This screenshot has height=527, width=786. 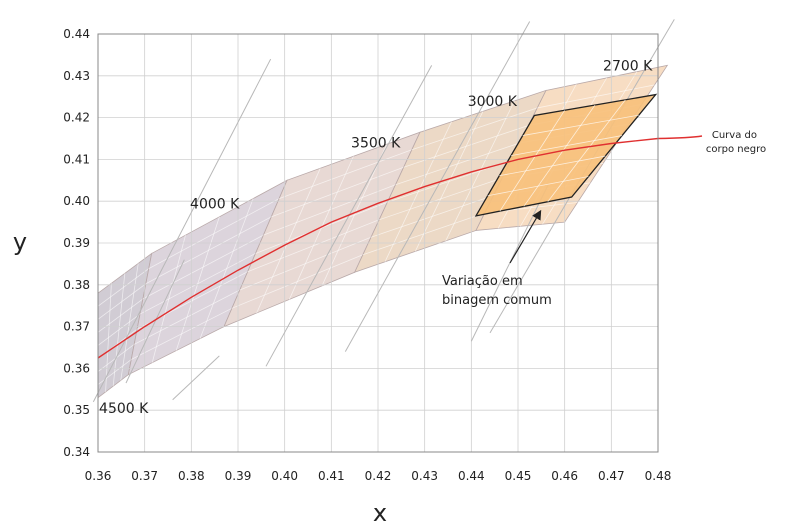 I want to click on locus-line-extension, so click(x=680, y=137).